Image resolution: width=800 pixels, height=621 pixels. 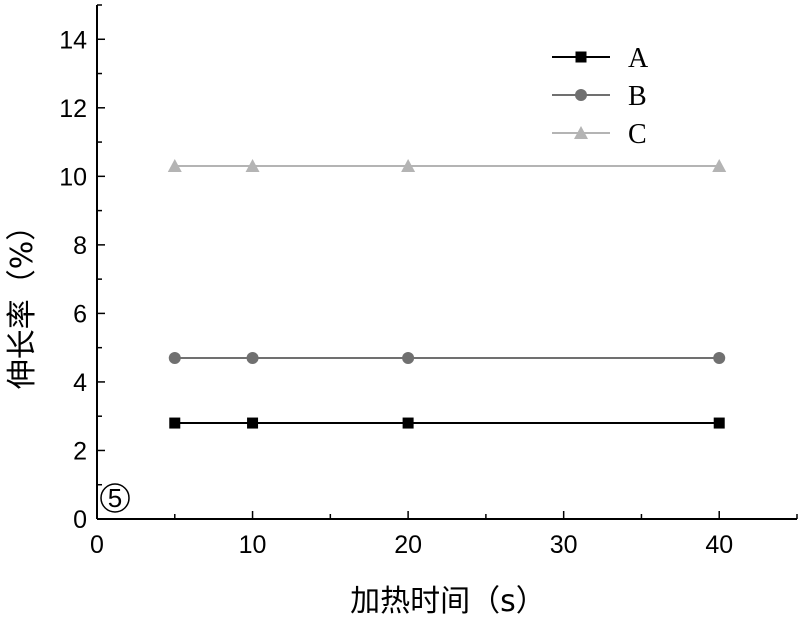 What do you see at coordinates (599, 134) in the screenshot?
I see `legend-item-c: C` at bounding box center [599, 134].